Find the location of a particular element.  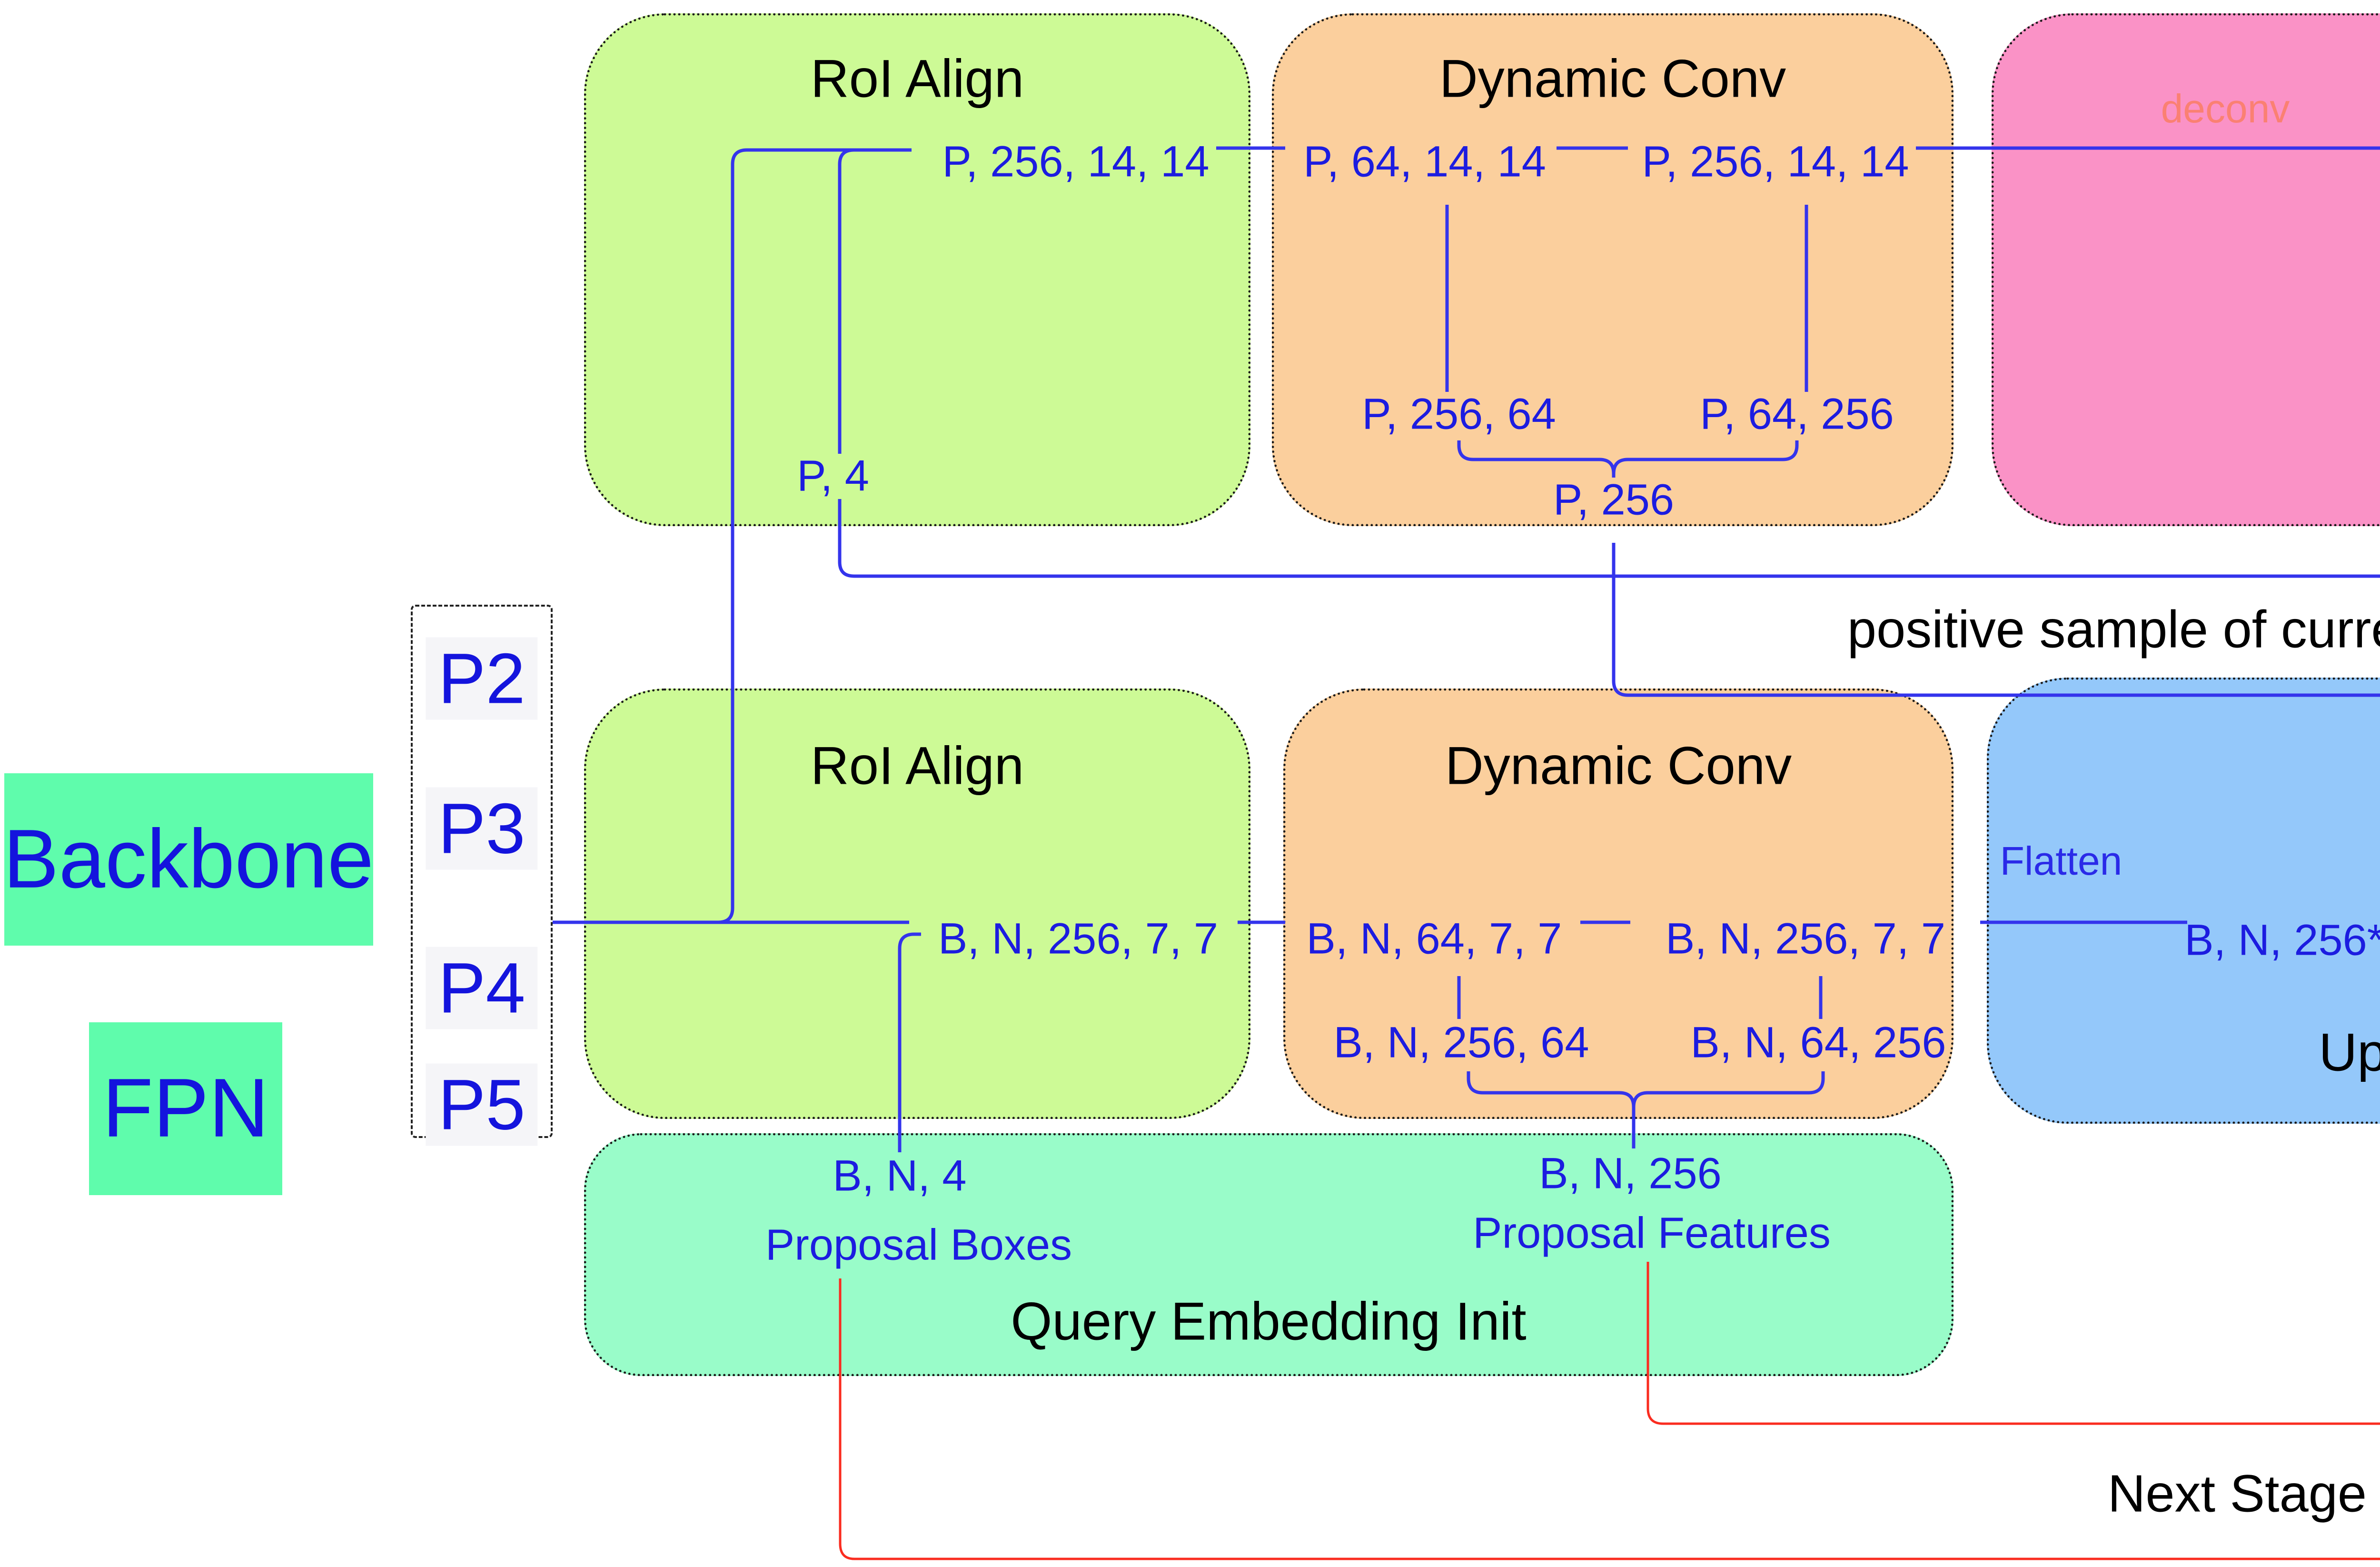

box-dynamic-conv-box is located at coordinates (1618, 904).